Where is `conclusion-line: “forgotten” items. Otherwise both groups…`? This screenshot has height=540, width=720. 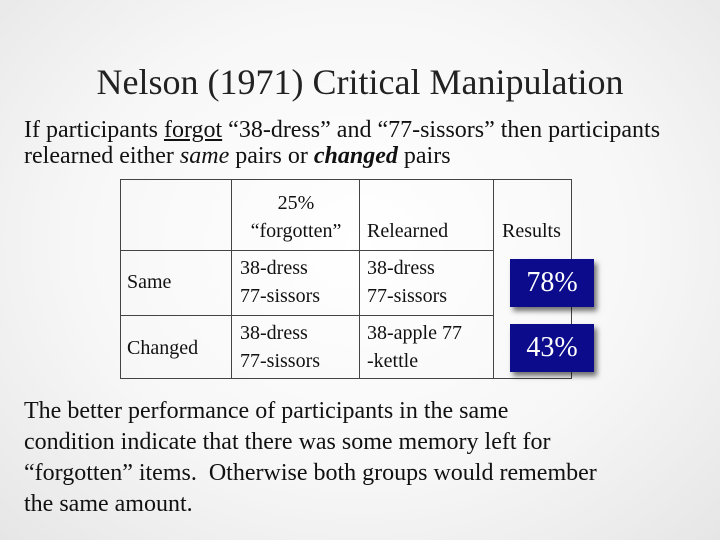
conclusion-line: “forgotten” items. Otherwise both groups… is located at coordinates (310, 473).